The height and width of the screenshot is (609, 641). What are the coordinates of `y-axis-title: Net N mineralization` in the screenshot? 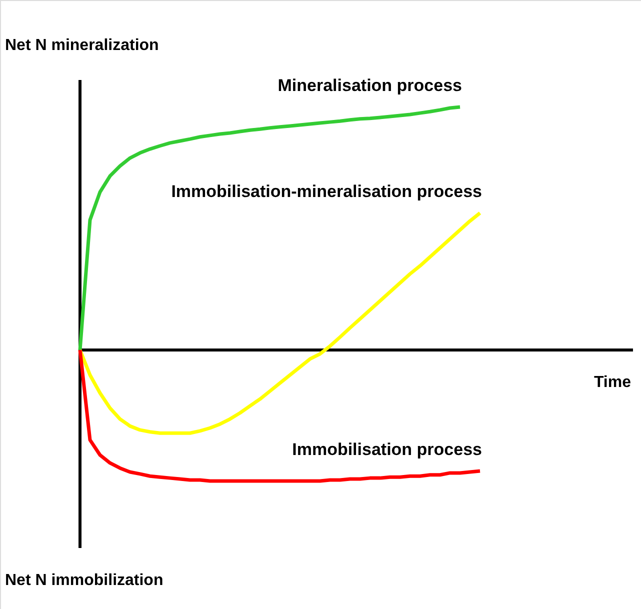 It's located at (82, 45).